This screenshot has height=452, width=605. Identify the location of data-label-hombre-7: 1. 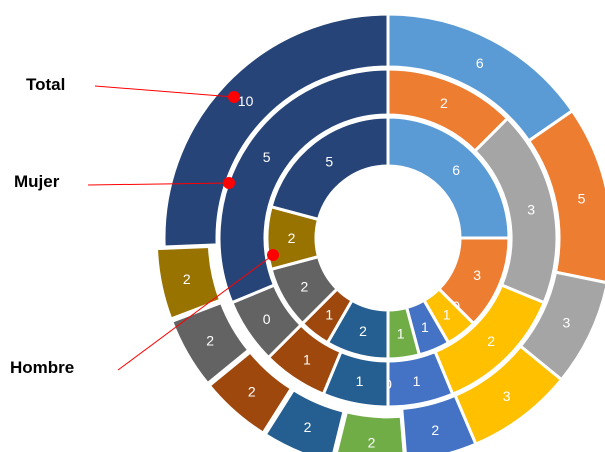
(329, 315).